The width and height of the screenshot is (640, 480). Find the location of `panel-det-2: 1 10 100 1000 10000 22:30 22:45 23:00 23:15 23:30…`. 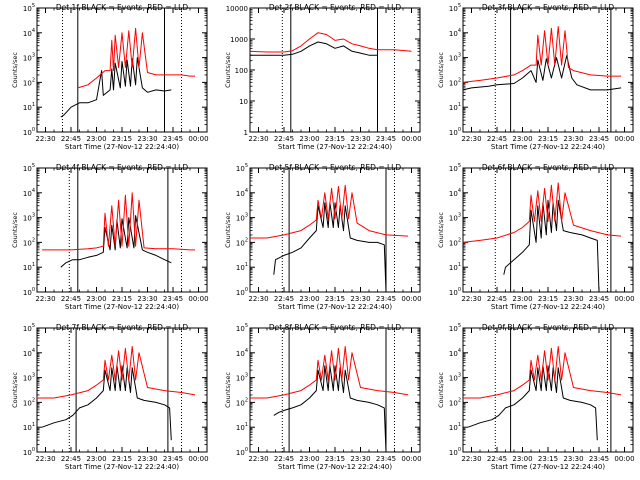

panel-det-2: 1 10 100 1000 10000 22:30 22:45 23:00 23:15 23:30… is located at coordinates (323, 77).